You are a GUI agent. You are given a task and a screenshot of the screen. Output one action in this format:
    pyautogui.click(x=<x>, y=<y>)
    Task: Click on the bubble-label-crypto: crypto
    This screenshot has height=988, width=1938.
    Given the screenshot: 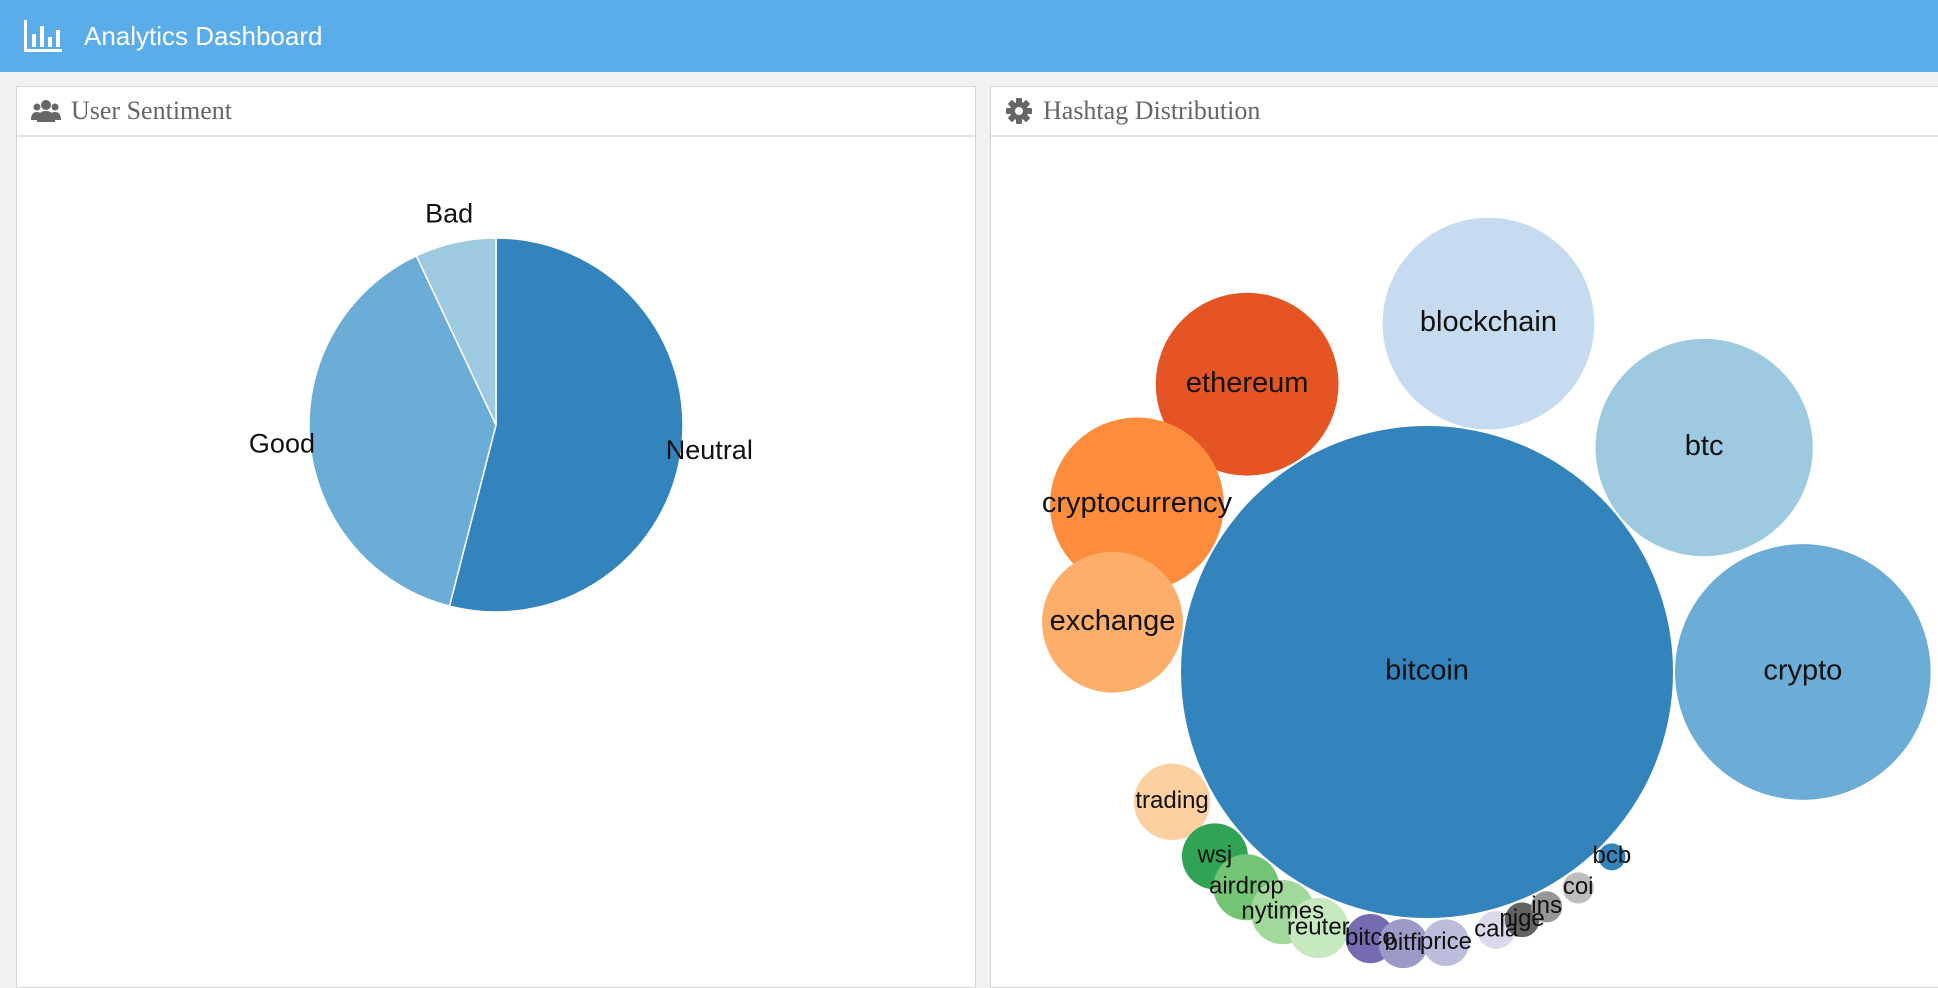 What is the action you would take?
    pyautogui.click(x=1802, y=671)
    